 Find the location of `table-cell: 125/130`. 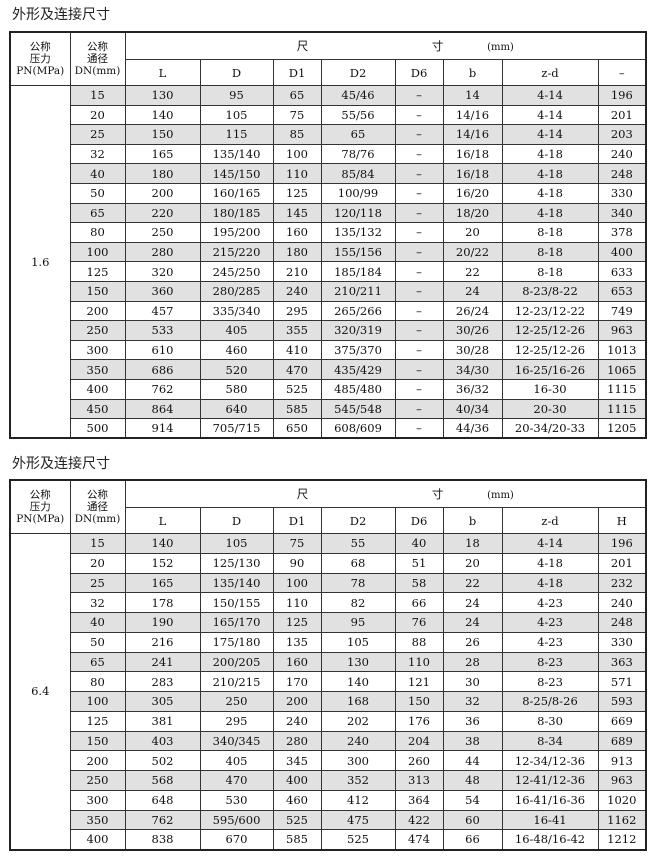

table-cell: 125/130 is located at coordinates (236, 563).